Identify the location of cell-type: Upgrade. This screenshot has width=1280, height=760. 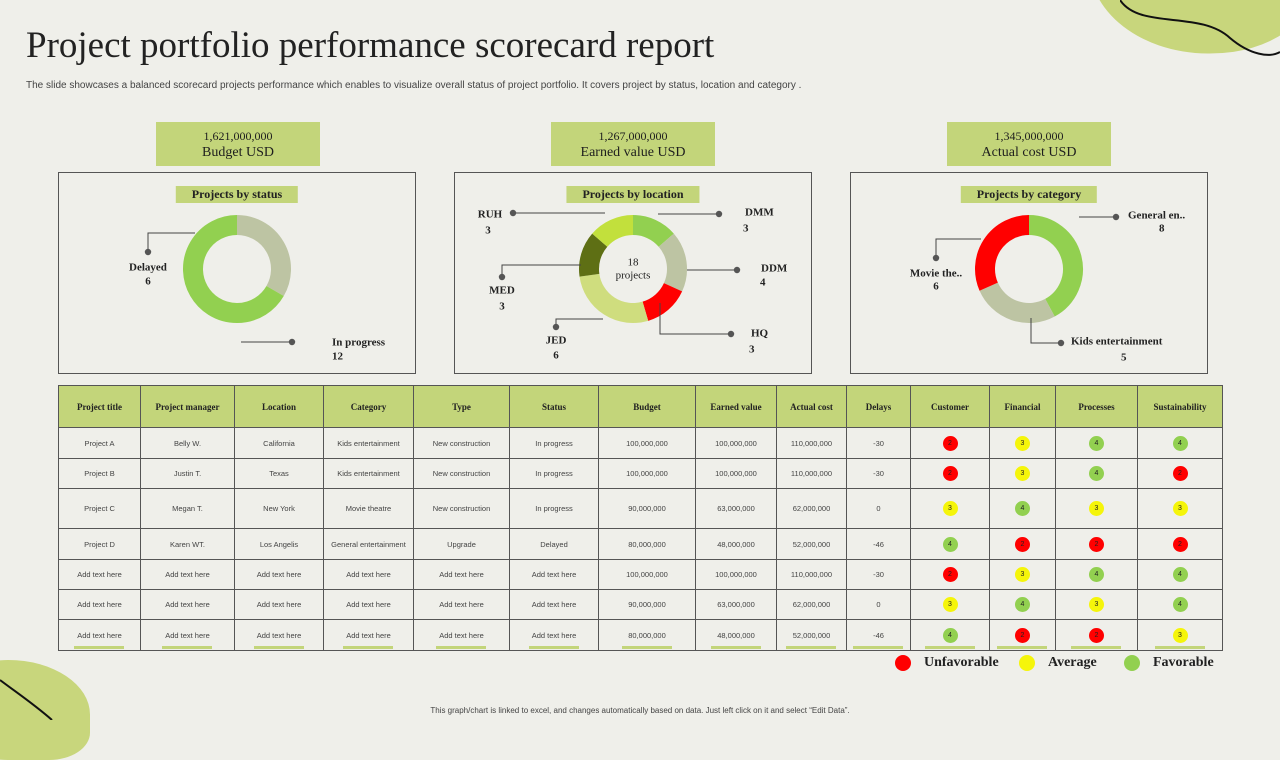
(461, 544).